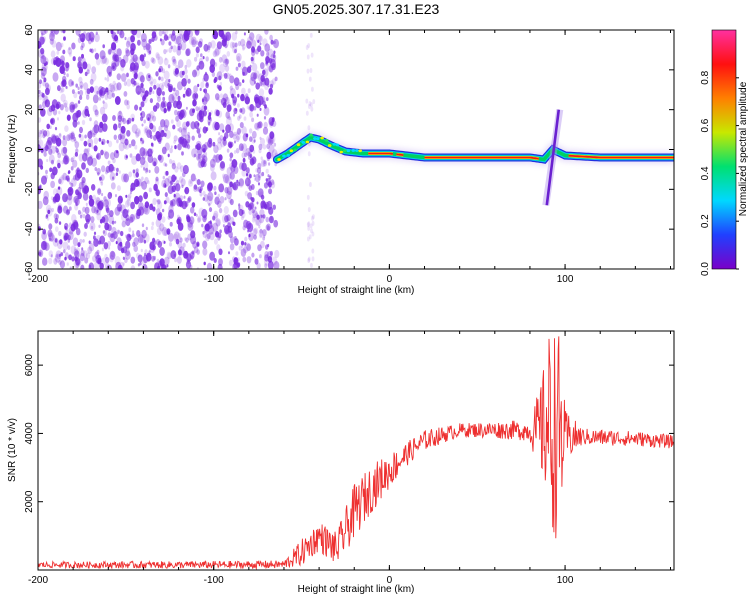 The image size is (750, 600). Describe the element at coordinates (353, 150) in the screenshot. I see `band-speckle` at that location.